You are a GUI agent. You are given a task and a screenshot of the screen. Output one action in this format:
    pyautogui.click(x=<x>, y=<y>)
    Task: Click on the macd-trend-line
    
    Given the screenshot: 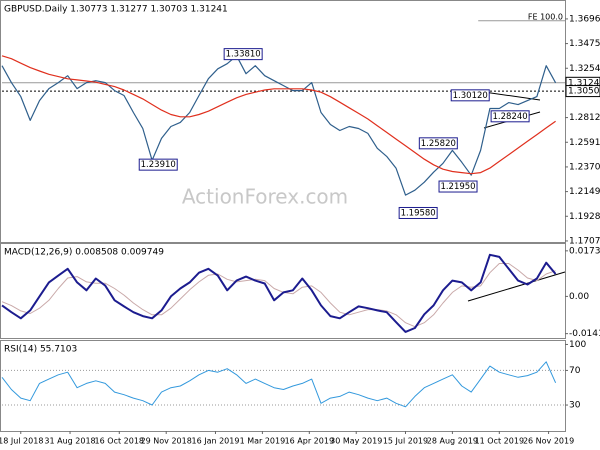 What is the action you would take?
    pyautogui.click(x=516, y=286)
    